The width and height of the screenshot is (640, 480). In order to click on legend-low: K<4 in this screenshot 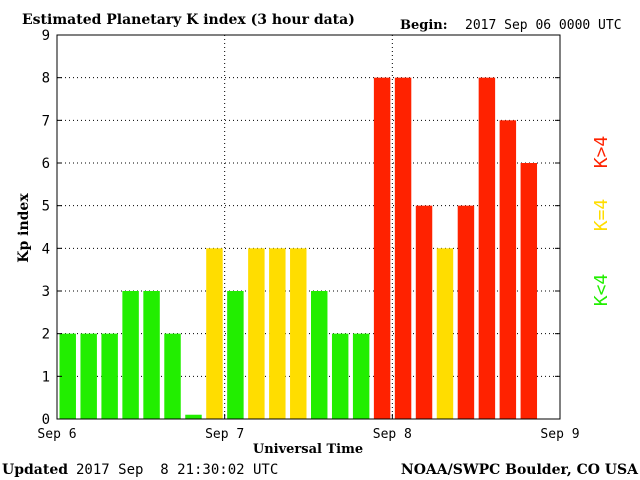, I will do `click(601, 290)`.